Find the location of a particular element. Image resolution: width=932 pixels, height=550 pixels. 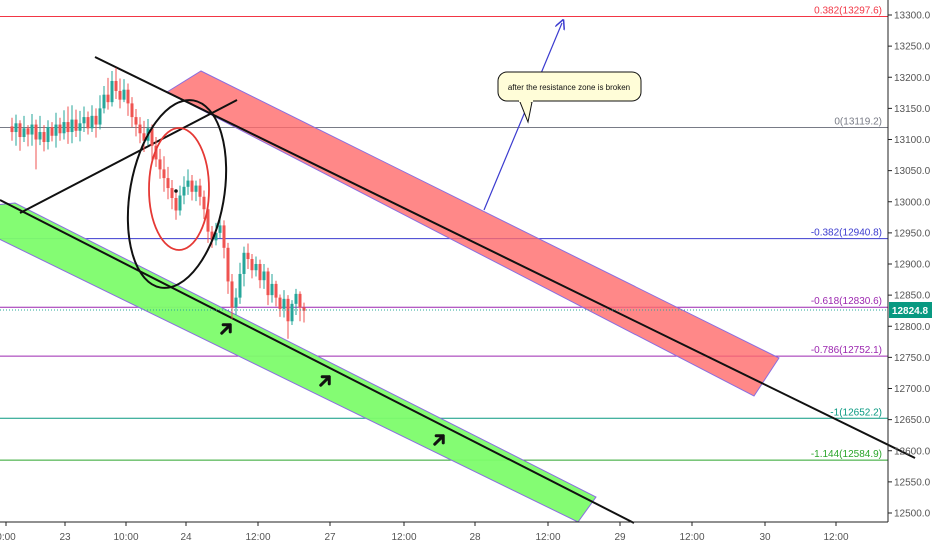

rising-trendline is located at coordinates (128, 156).